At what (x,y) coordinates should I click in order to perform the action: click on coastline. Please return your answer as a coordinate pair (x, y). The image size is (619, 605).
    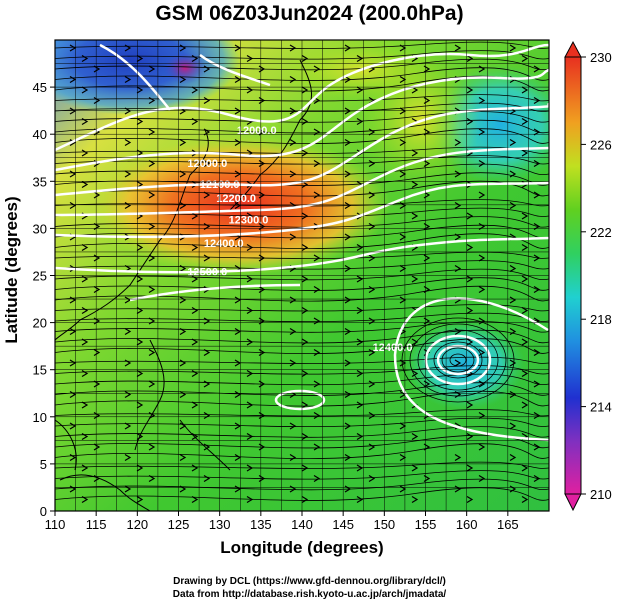
    Looking at the image, I should click on (271, 135).